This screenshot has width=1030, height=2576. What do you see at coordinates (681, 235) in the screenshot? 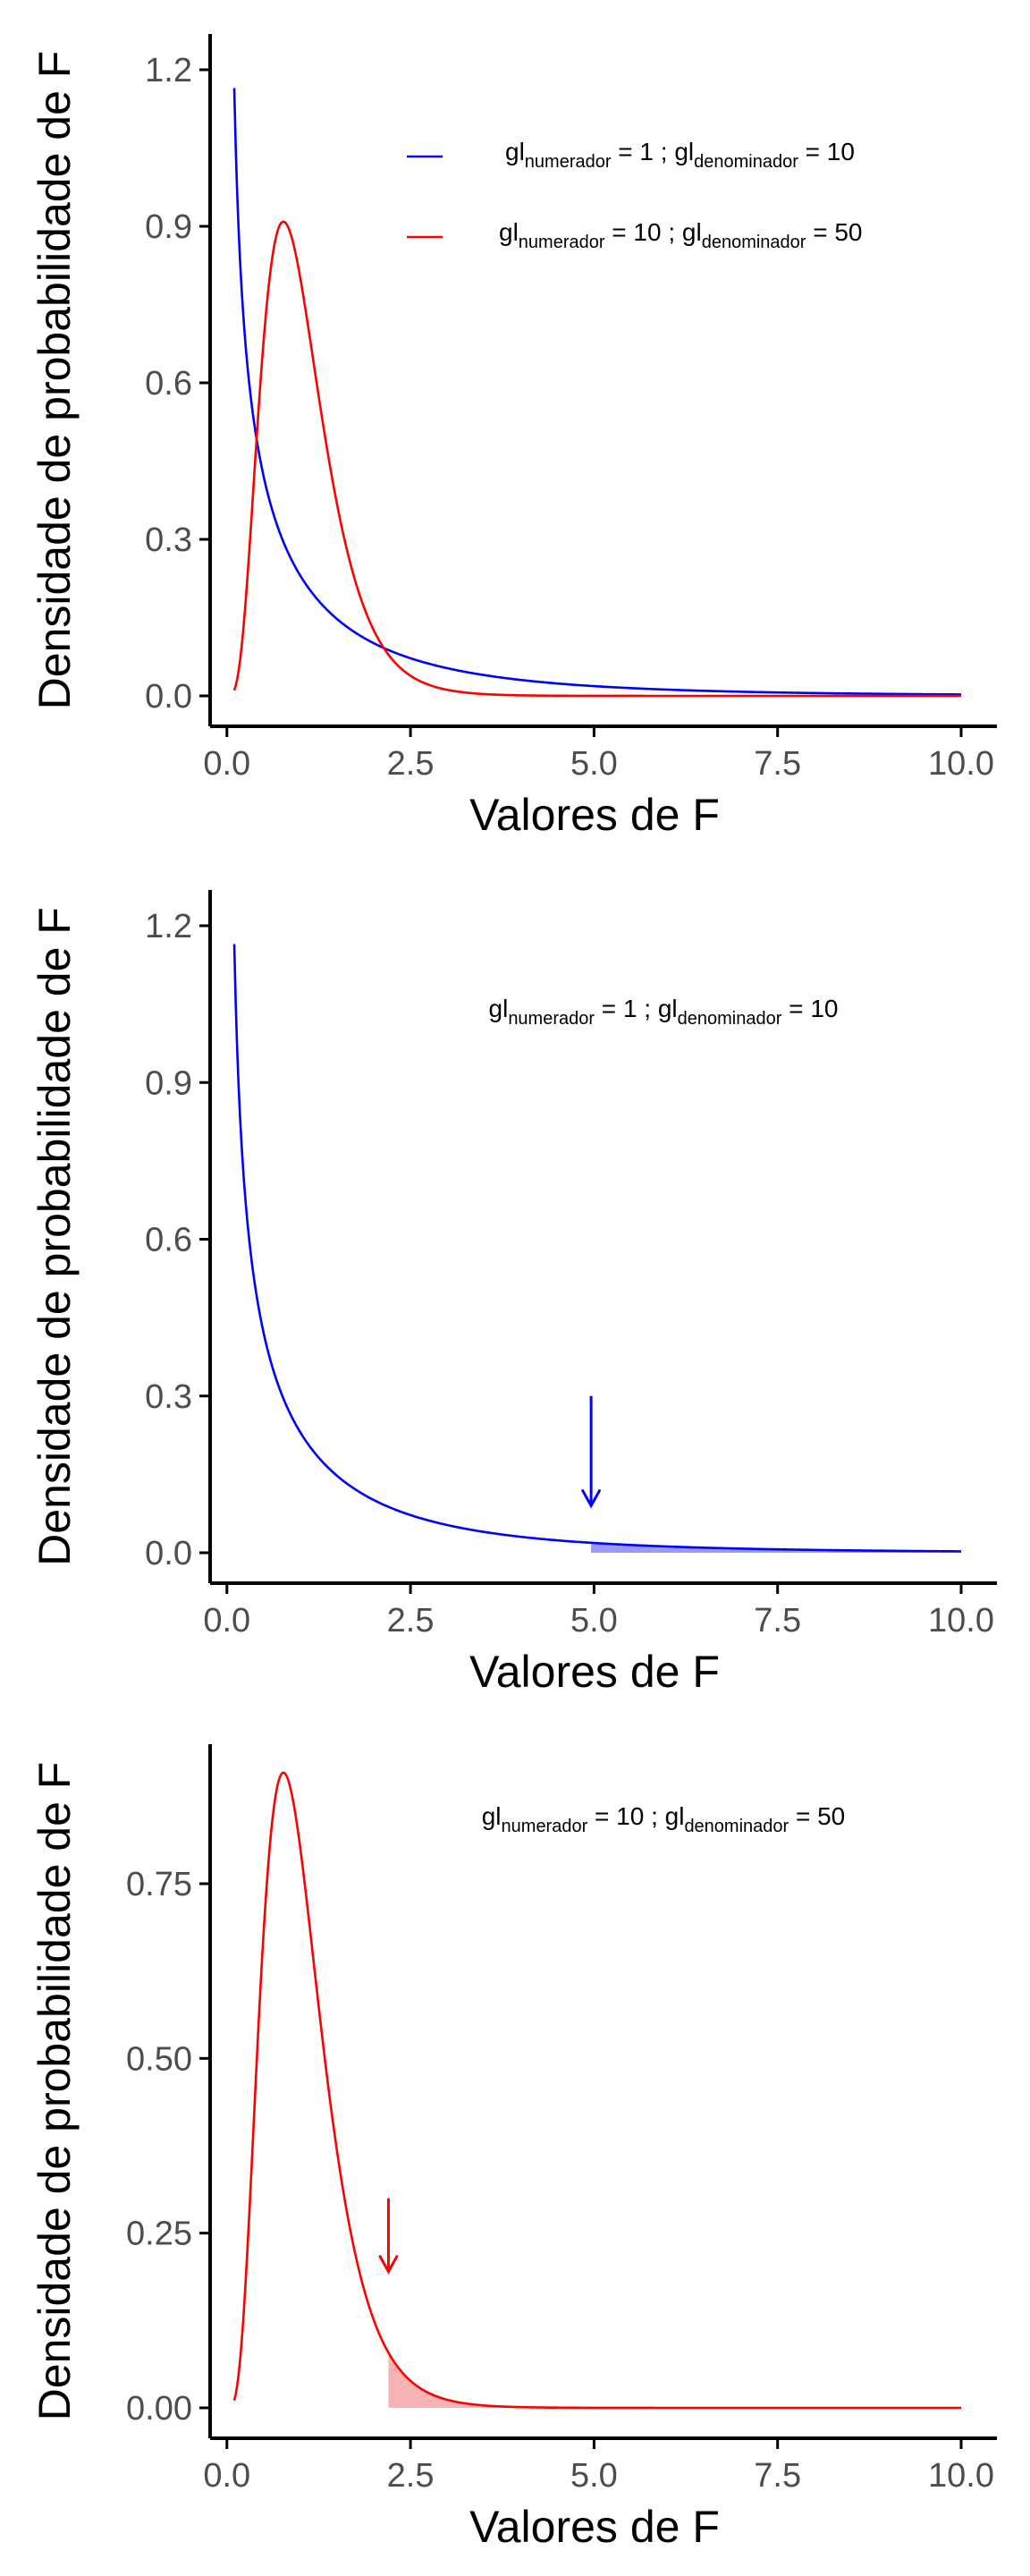
I see `legend-label-2: glnumerador = 10 ; gldenominador = 50` at bounding box center [681, 235].